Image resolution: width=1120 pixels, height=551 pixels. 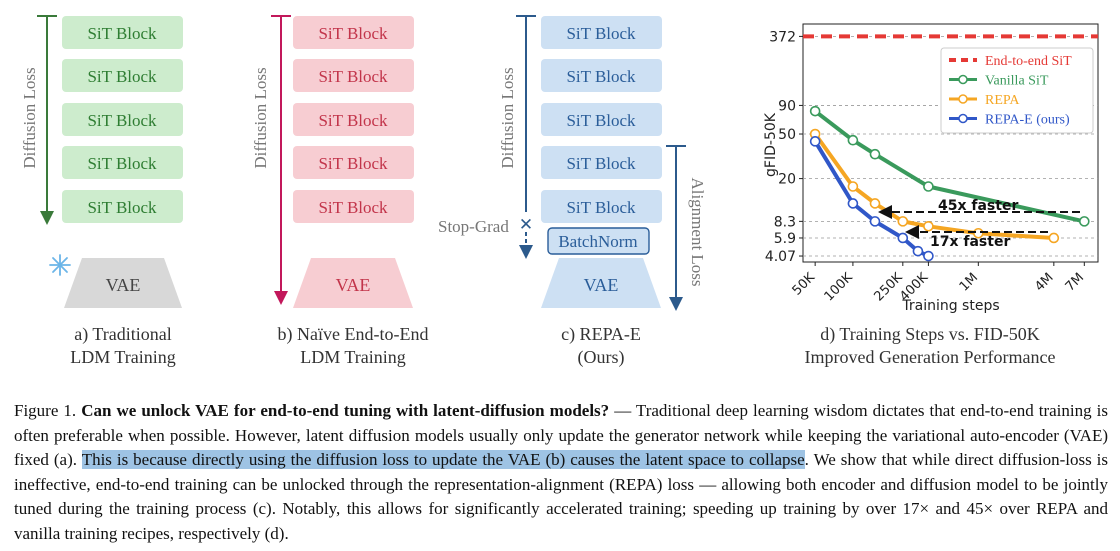 What do you see at coordinates (784, 147) in the screenshot?
I see `chart-y-ticks: 4.07 5.98.3 20 50 90 372` at bounding box center [784, 147].